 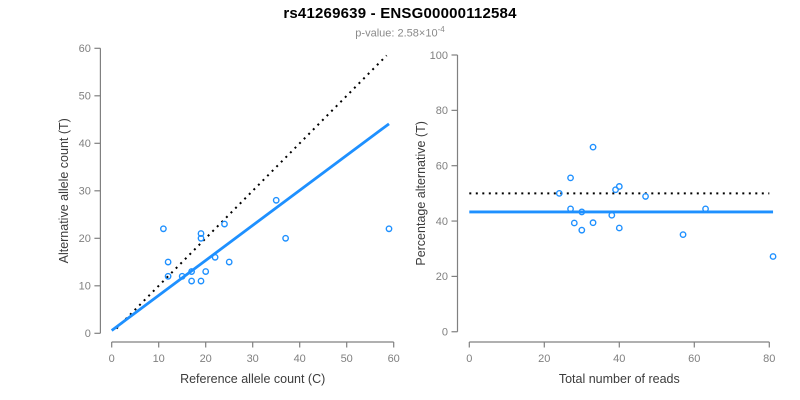 I want to click on y-tick-label: 100, so click(x=439, y=56).